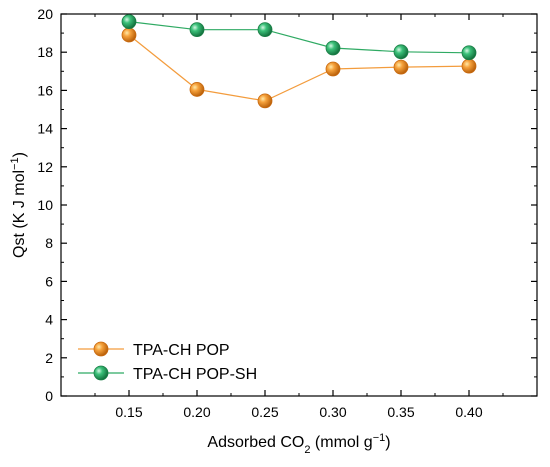  I want to click on legend-label-tpa-ch-pop: TPA-CH POP, so click(181, 350).